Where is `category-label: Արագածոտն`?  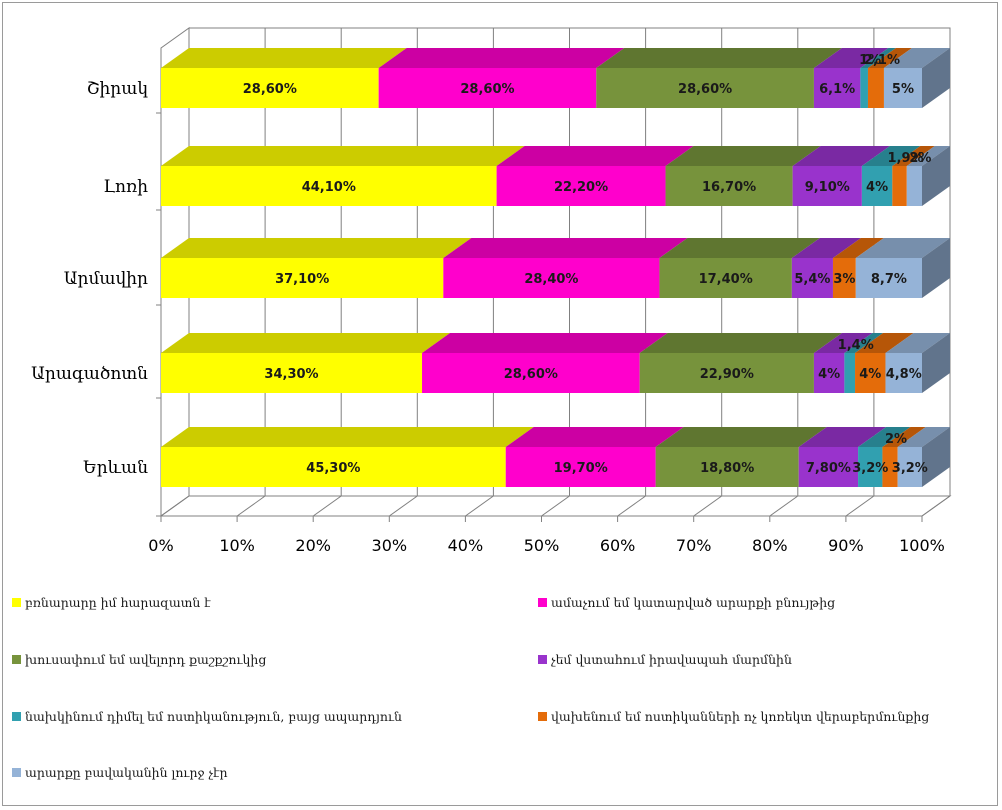 category-label: Արագածոտն is located at coordinates (89, 374).